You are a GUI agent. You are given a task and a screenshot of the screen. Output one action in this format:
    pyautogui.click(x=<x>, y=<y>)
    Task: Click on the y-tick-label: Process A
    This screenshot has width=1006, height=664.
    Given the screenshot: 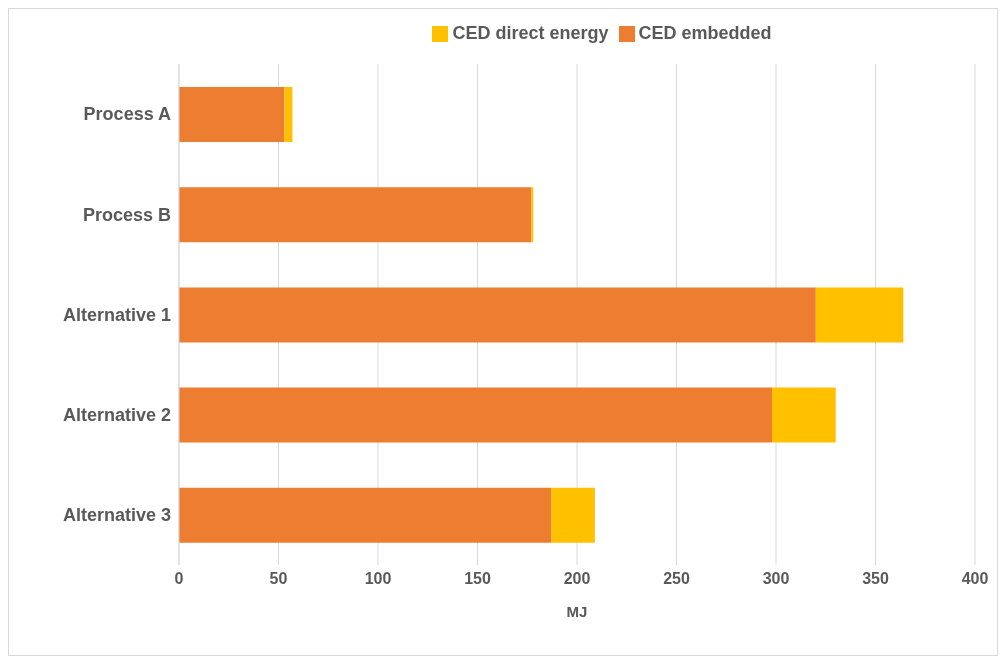 What is the action you would take?
    pyautogui.click(x=127, y=114)
    